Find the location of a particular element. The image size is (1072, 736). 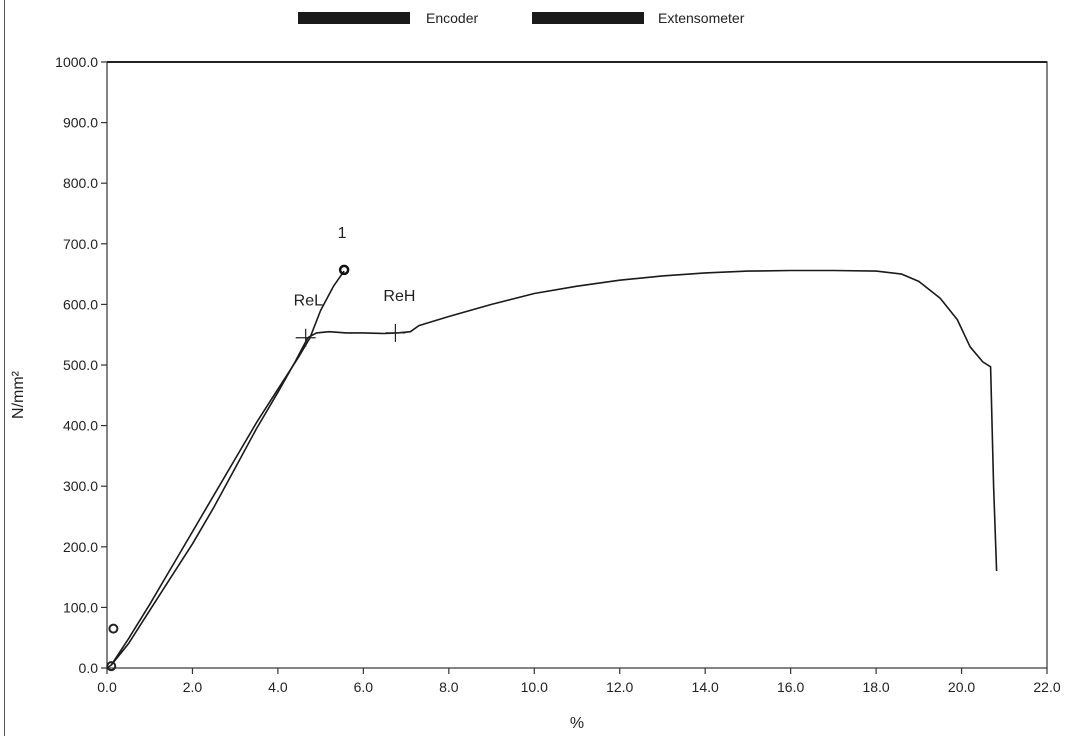

x-tick-label: 10.0 is located at coordinates (534, 687).